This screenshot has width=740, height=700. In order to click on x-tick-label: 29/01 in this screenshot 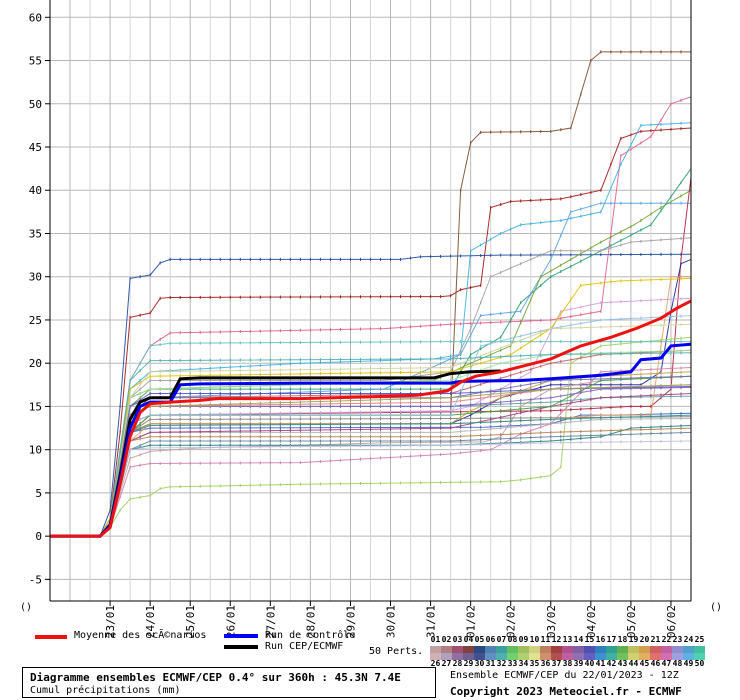, I will do `click(350, 621)`.